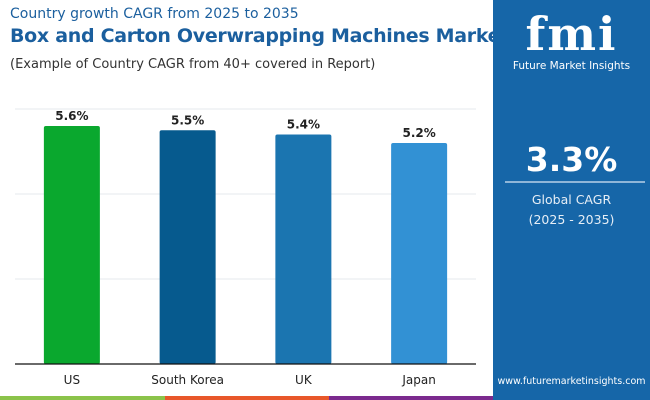 The width and height of the screenshot is (650, 400). What do you see at coordinates (411, 398) in the screenshot?
I see `accent-stripe-purple` at bounding box center [411, 398].